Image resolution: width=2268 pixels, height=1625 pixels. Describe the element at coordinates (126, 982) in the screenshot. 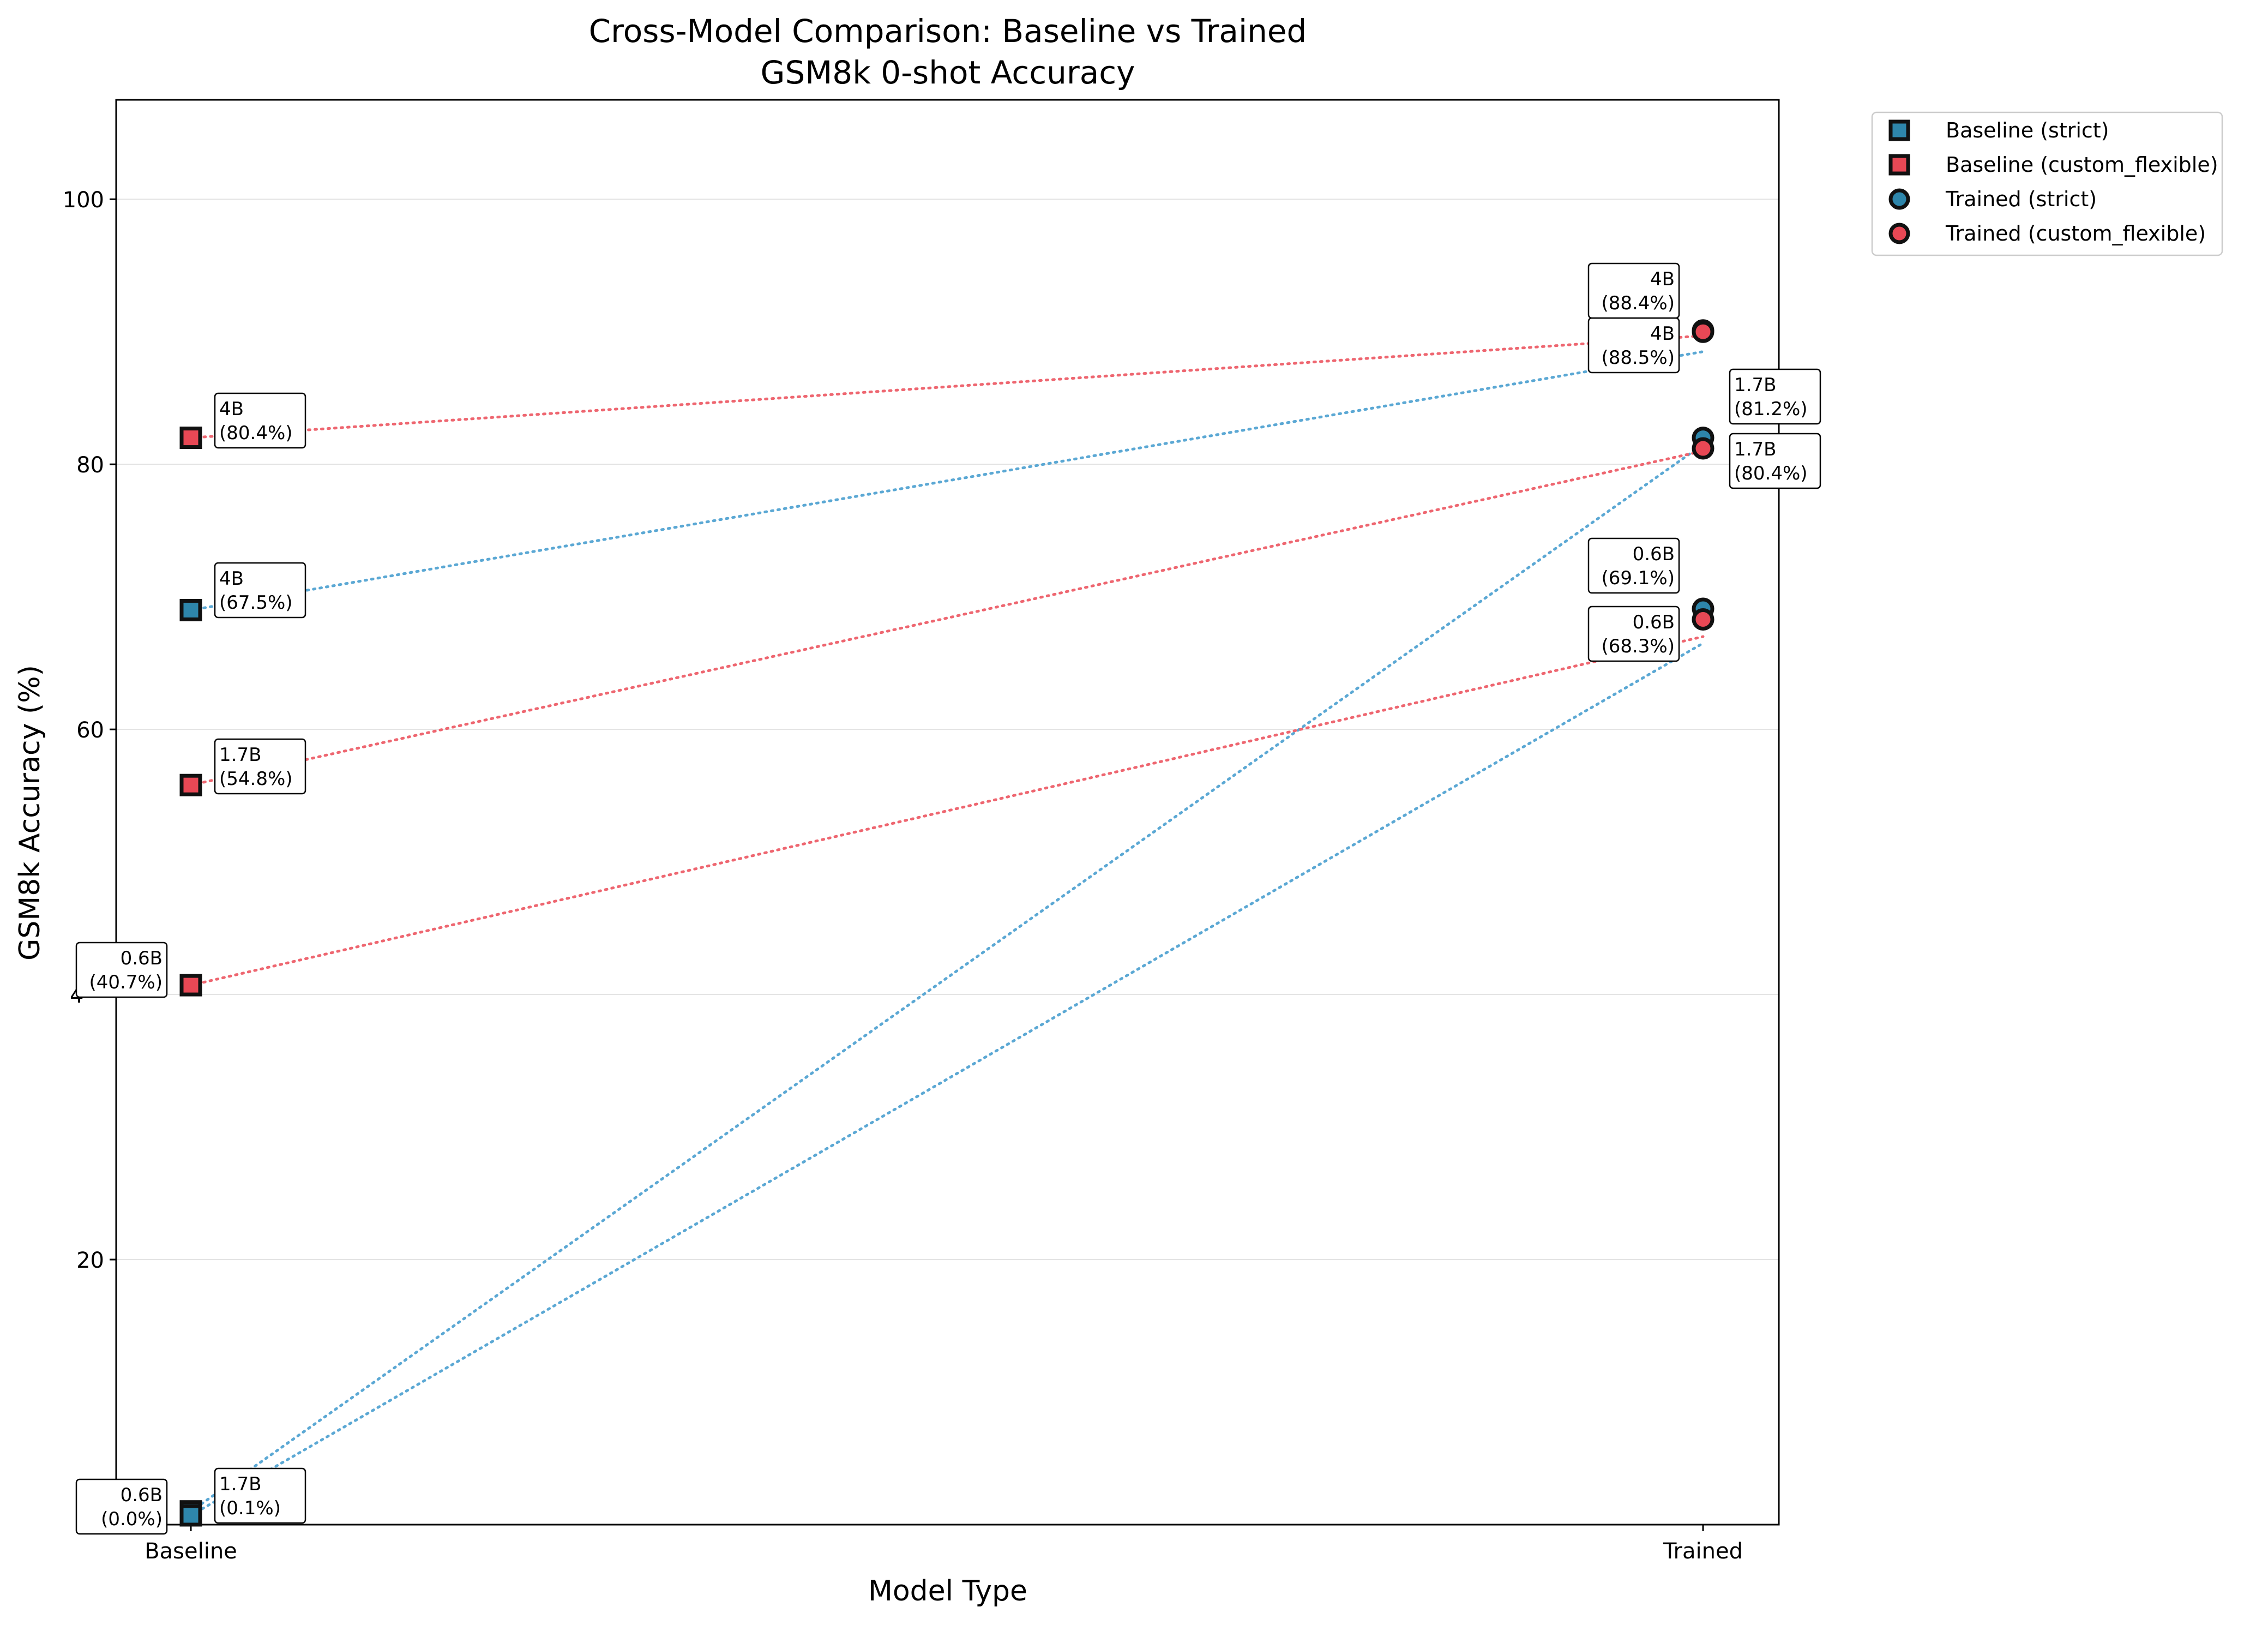

I see `data-label-value: (40.7%)` at that location.